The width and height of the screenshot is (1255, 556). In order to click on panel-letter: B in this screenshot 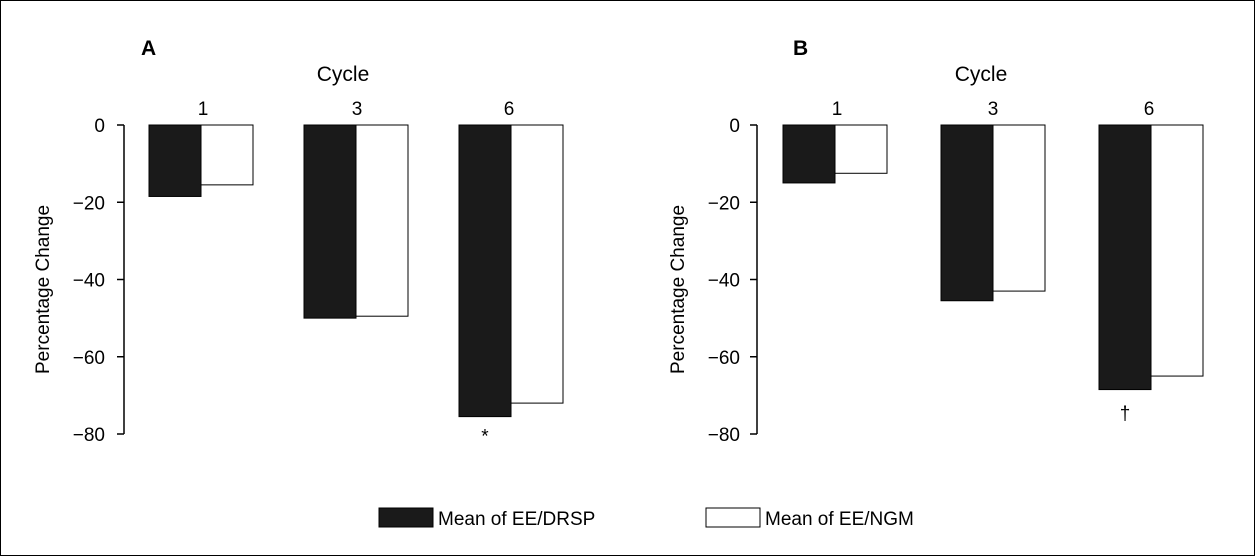, I will do `click(800, 48)`.